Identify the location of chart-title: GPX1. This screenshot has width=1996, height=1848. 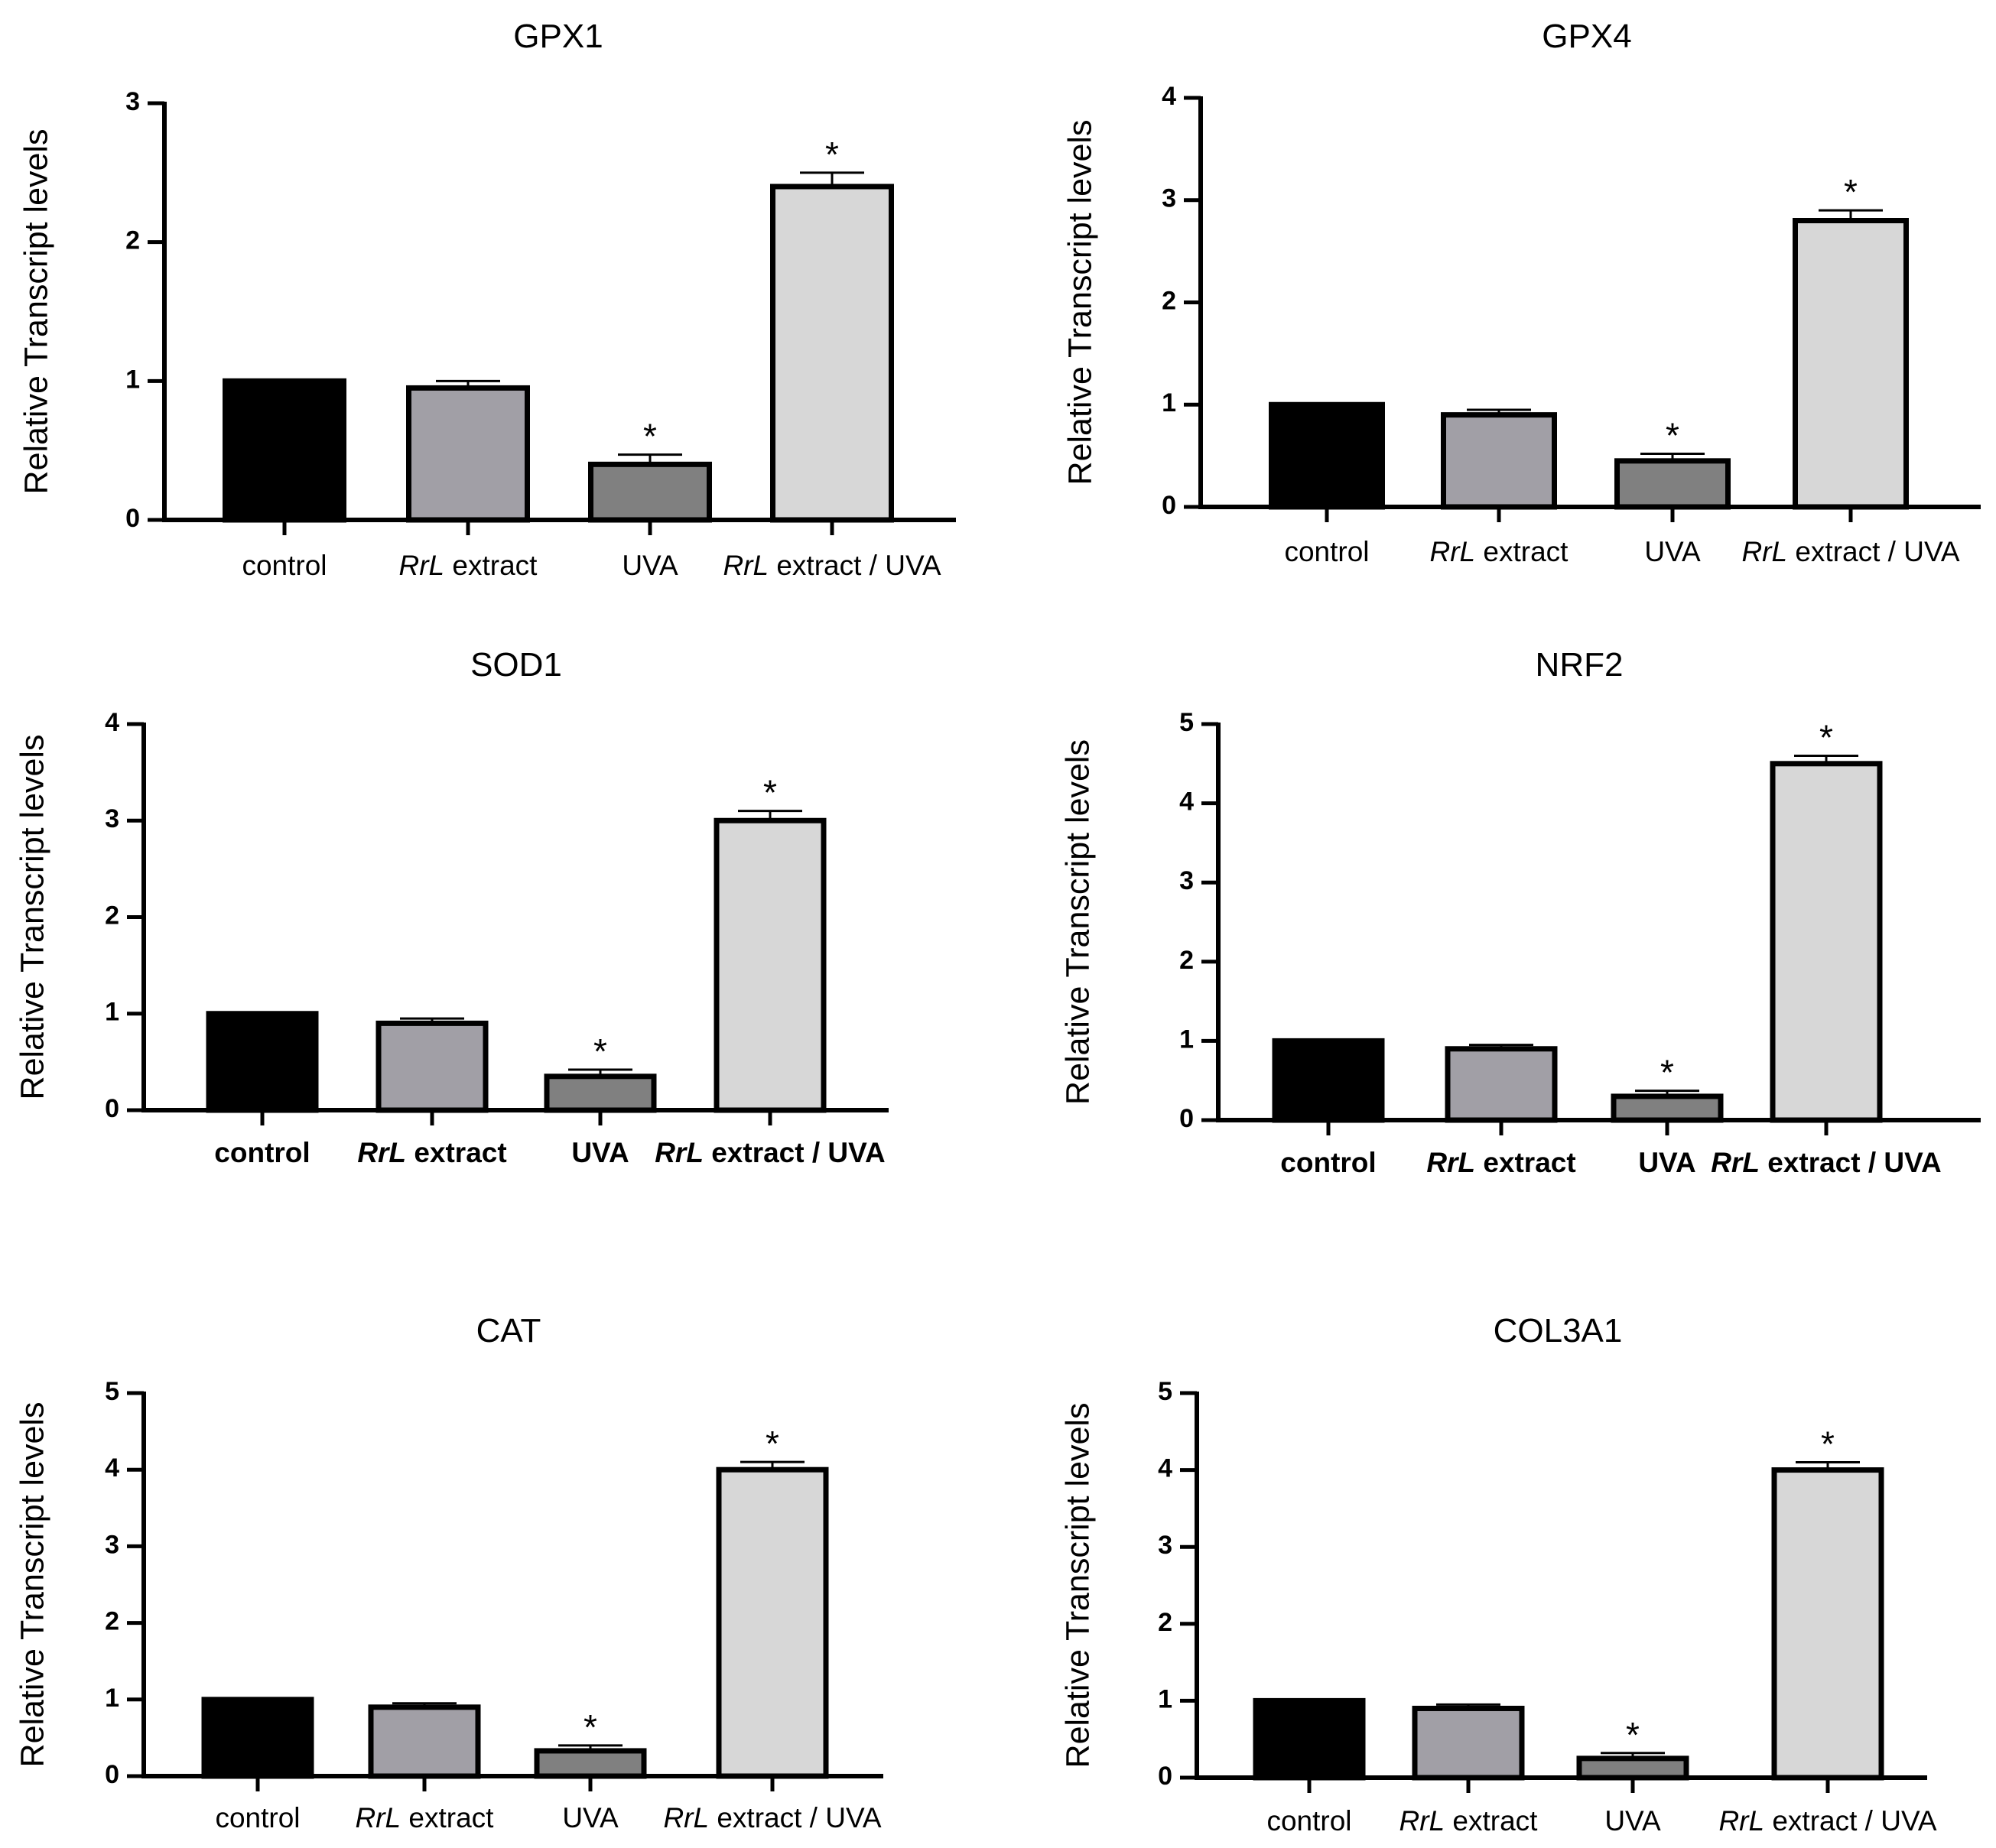
(558, 36).